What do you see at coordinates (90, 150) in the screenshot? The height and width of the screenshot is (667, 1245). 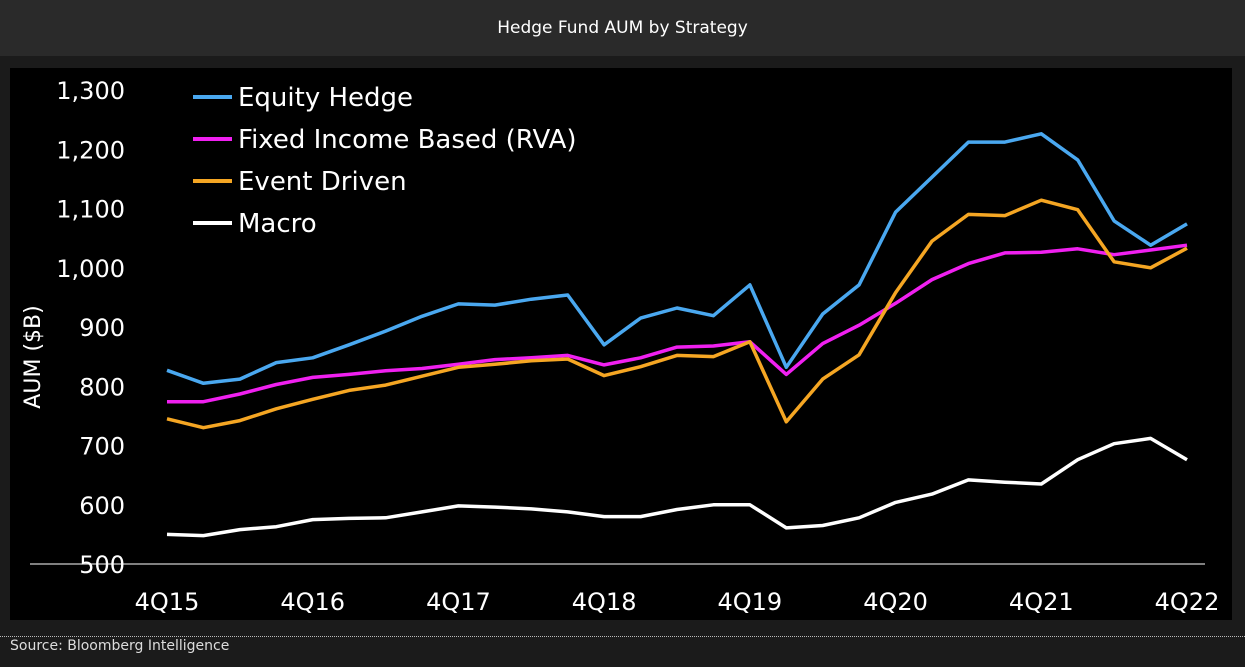 I see `y-tick-label: 1,200` at bounding box center [90, 150].